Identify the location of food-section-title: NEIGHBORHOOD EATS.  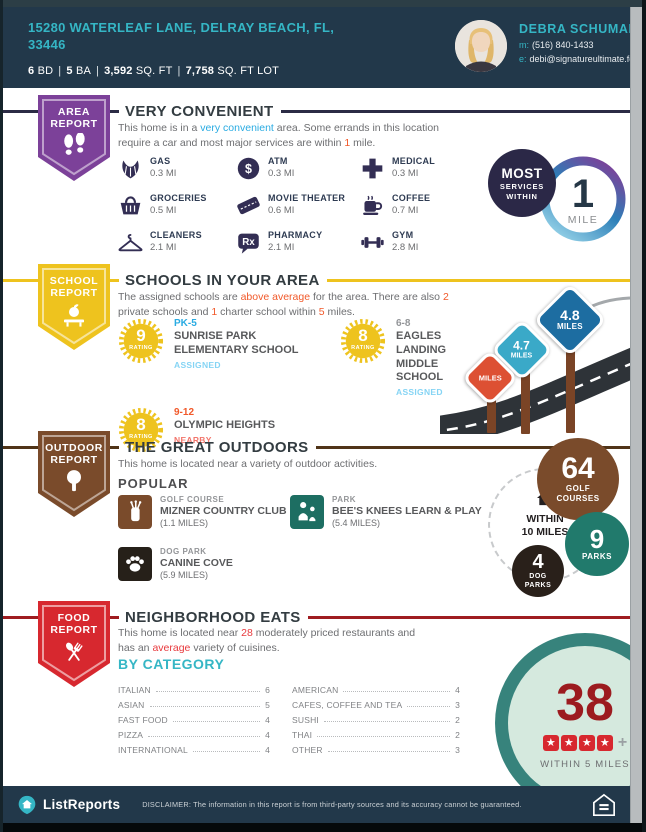
(213, 617).